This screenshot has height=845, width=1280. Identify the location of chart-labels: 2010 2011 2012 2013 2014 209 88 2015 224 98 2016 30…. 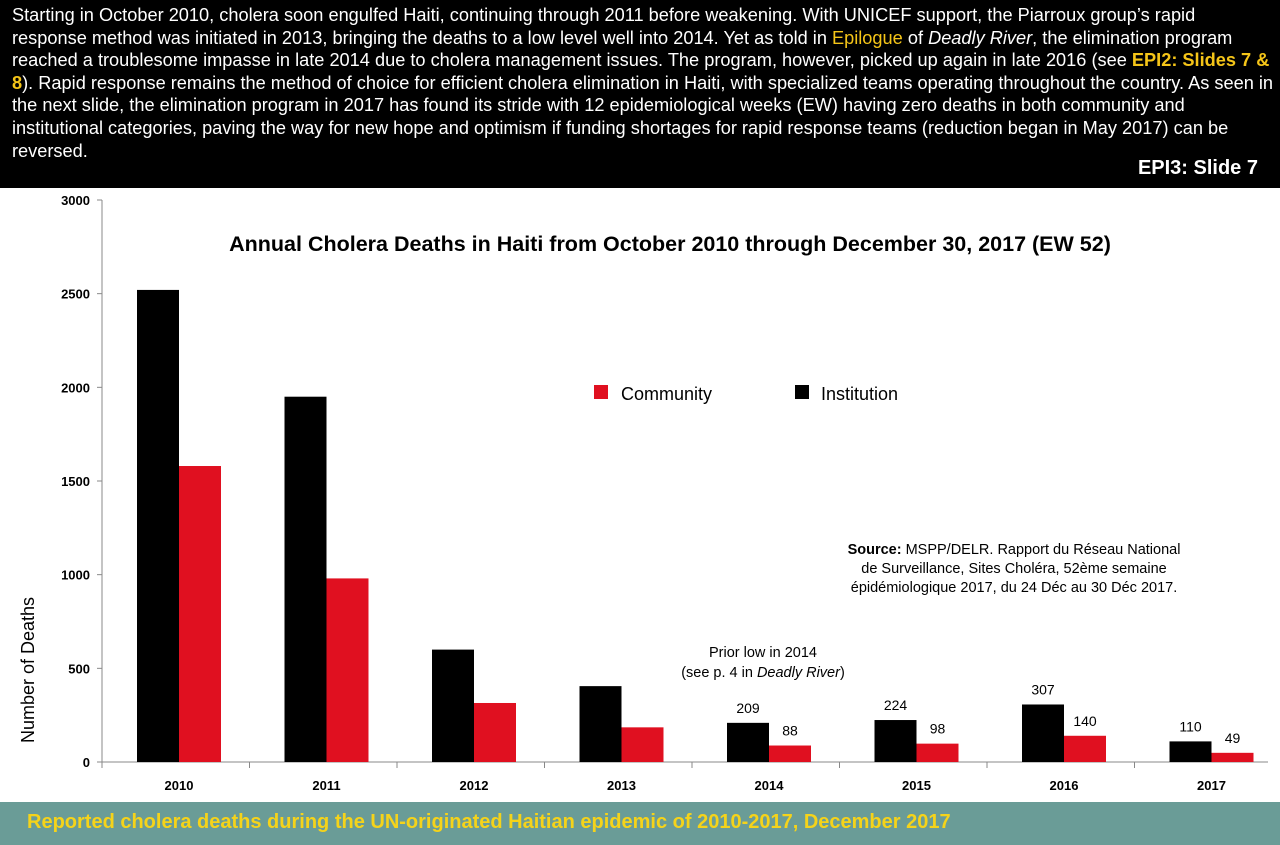
(703, 737).